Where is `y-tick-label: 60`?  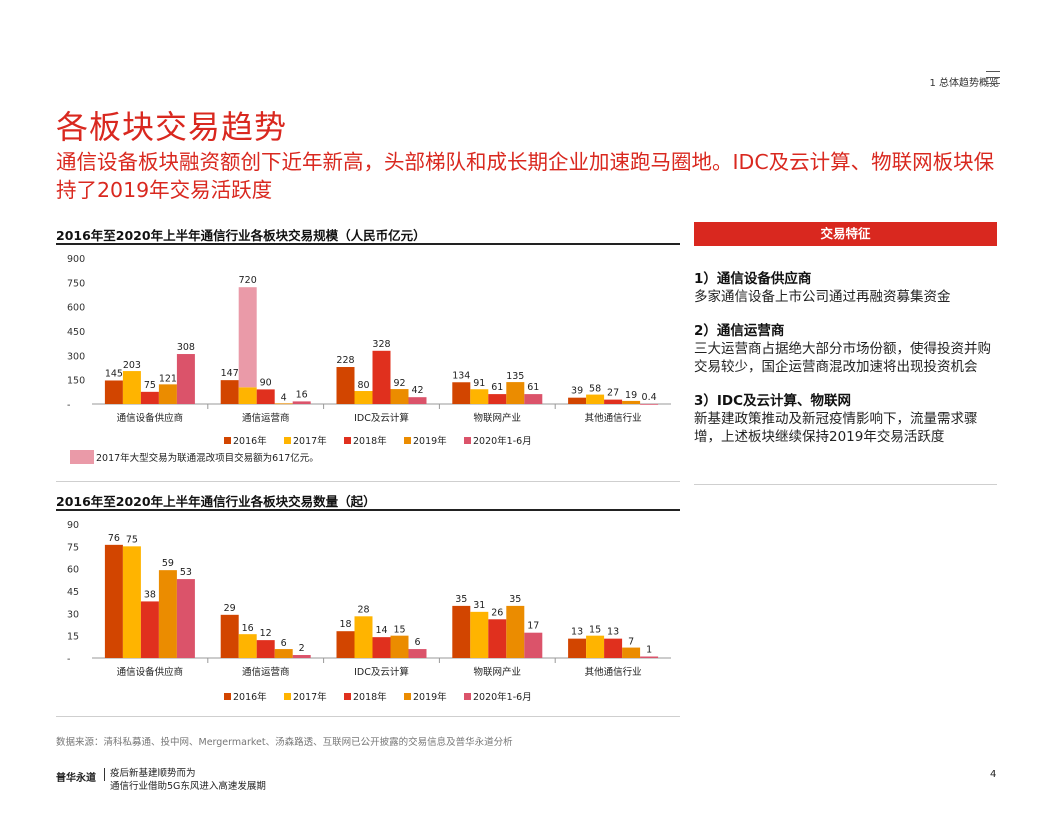 y-tick-label: 60 is located at coordinates (73, 570).